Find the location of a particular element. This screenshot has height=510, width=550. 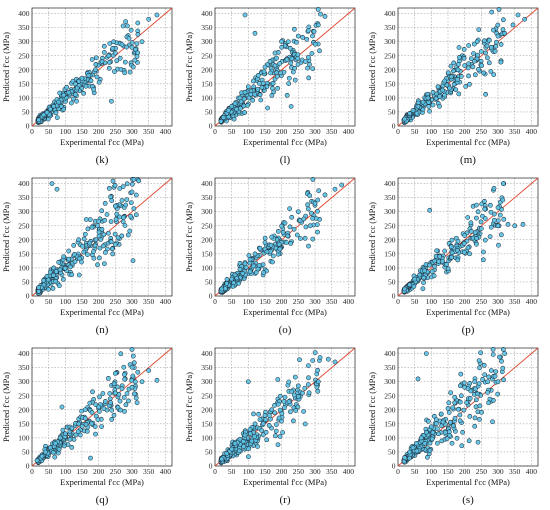

y-tick-label: 200 is located at coordinates (207, 69).